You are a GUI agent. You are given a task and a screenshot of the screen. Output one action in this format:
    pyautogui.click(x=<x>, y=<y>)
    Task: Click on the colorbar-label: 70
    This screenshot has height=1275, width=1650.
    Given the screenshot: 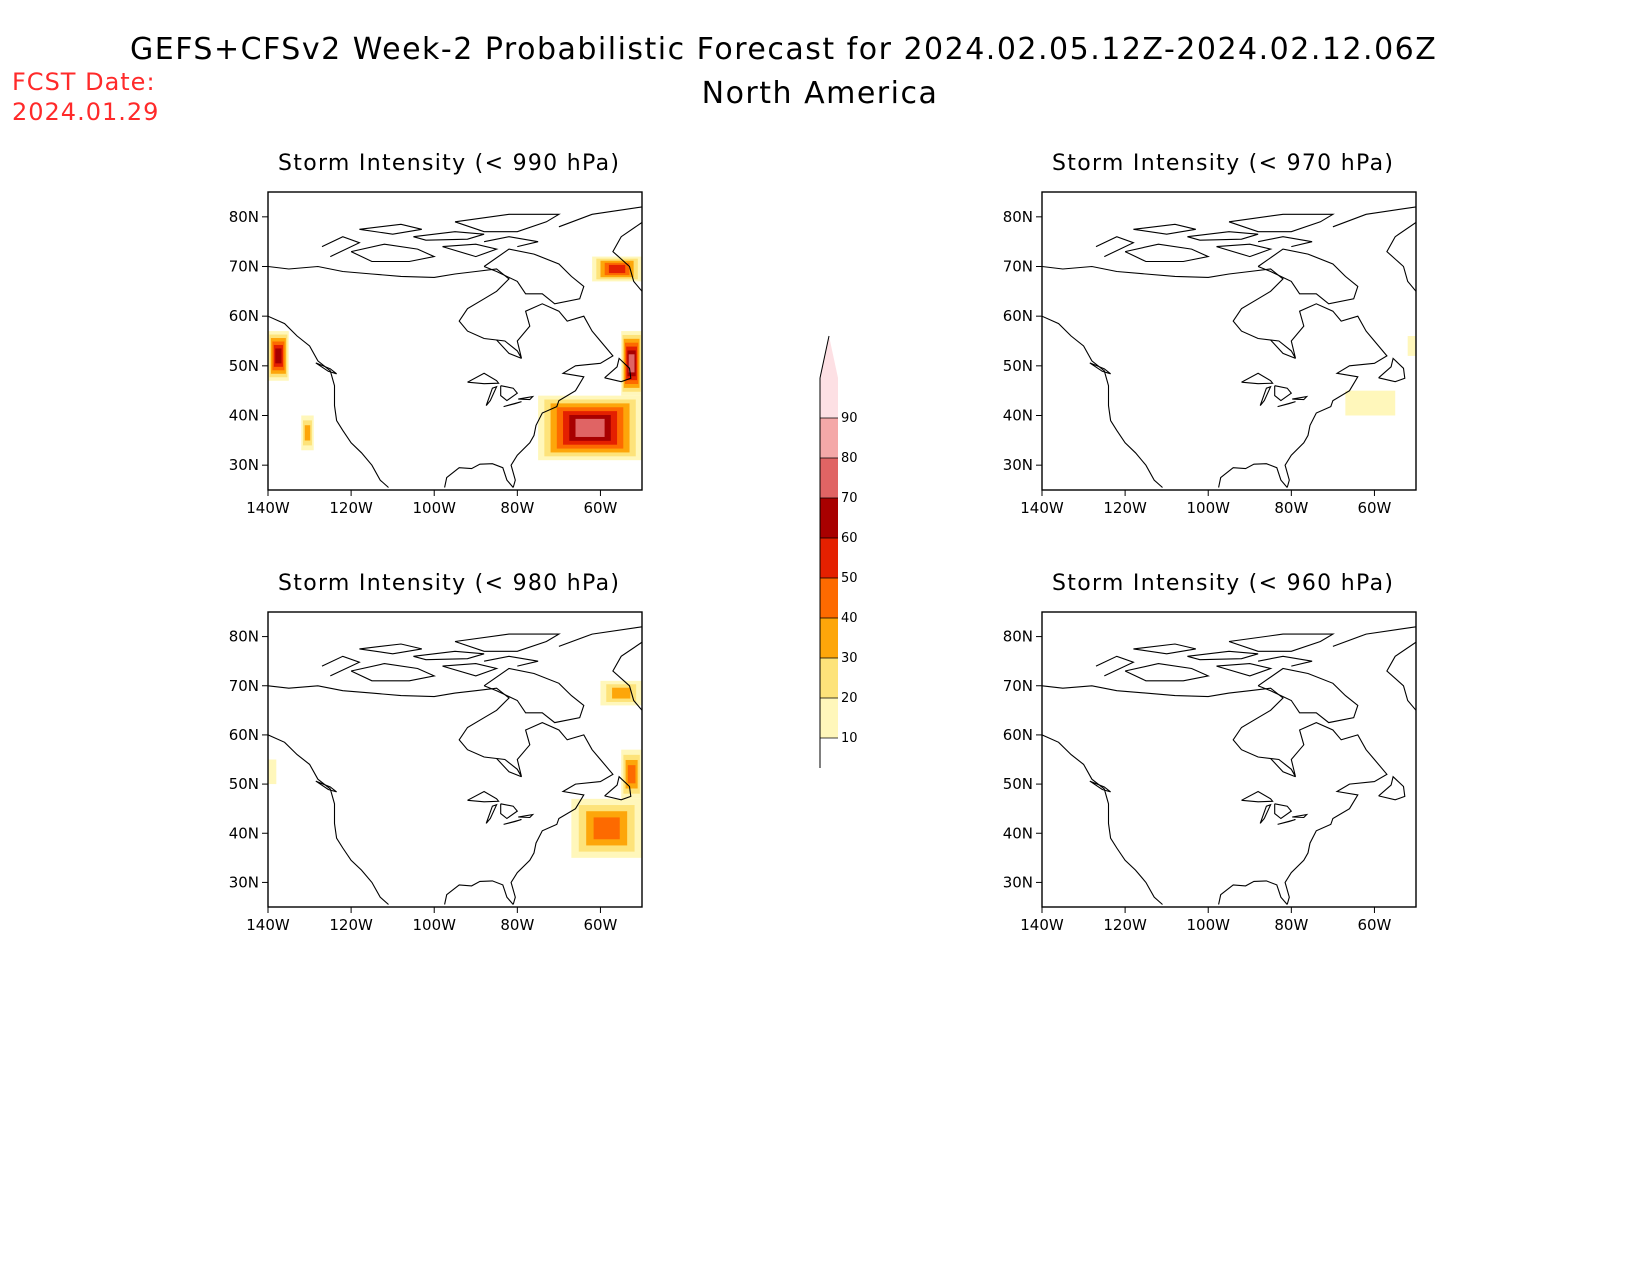 What is the action you would take?
    pyautogui.click(x=849, y=498)
    